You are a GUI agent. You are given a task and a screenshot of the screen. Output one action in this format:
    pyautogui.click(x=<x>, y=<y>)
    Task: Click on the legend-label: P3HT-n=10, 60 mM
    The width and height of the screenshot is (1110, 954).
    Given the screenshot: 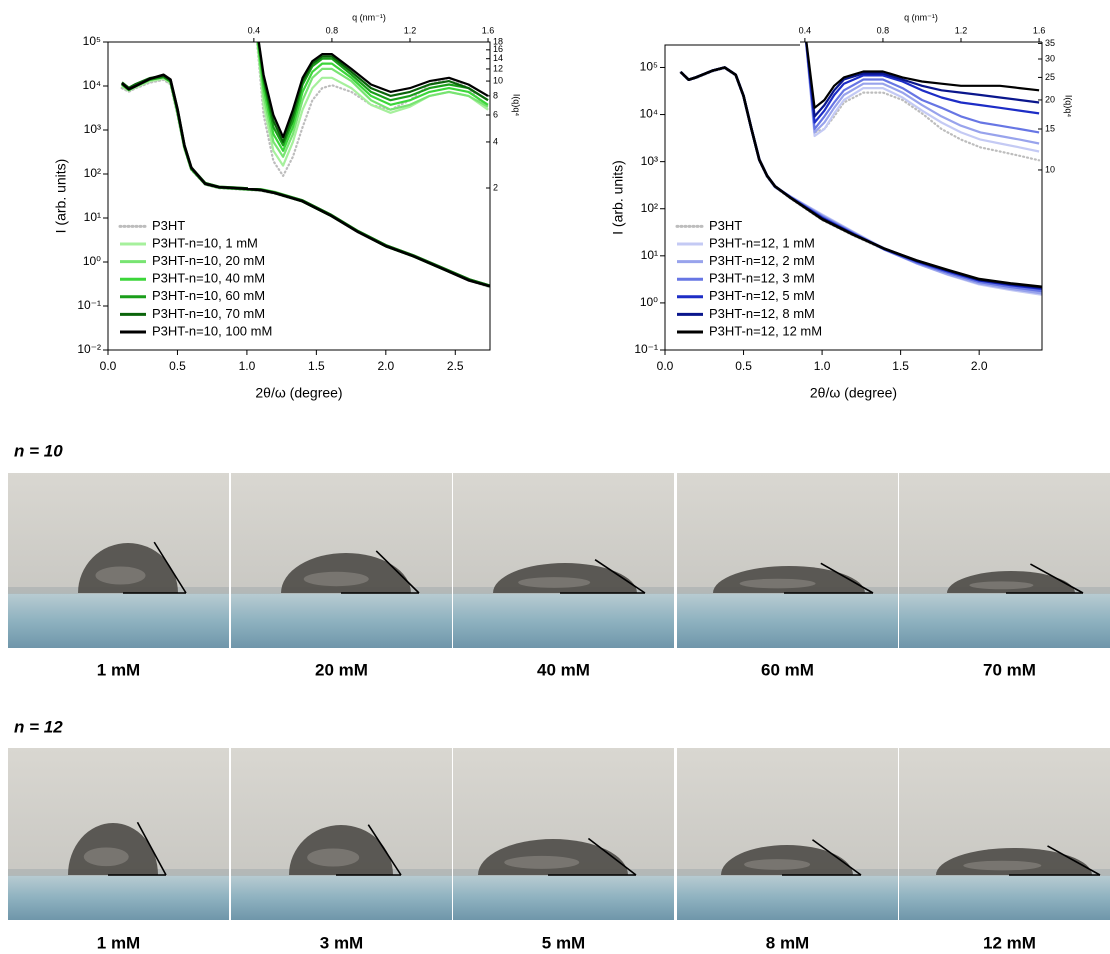 What is the action you would take?
    pyautogui.click(x=208, y=295)
    